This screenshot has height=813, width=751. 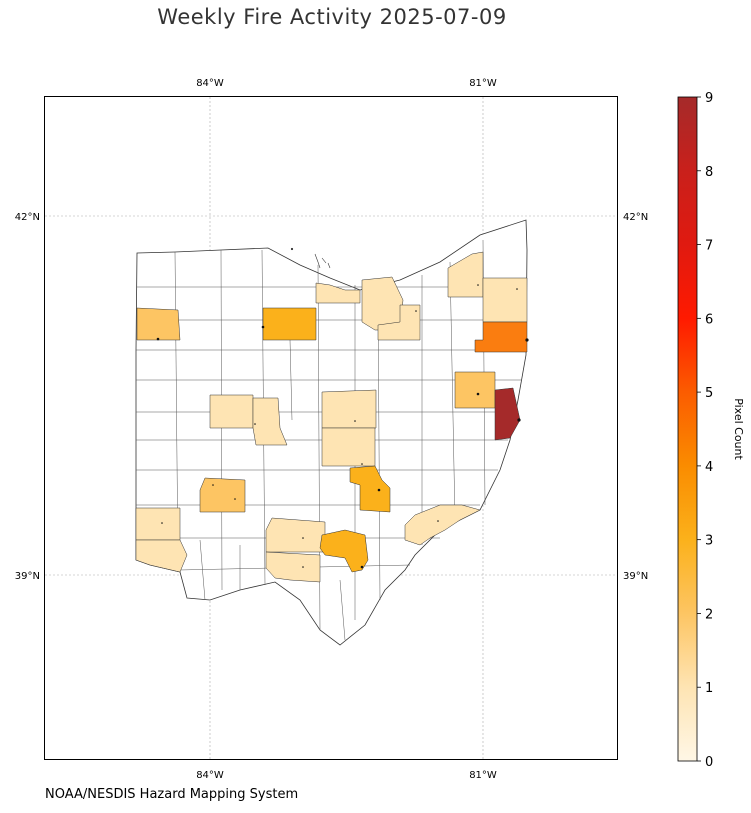 I want to click on lat-tick-left-39: 39°N, so click(x=27, y=576).